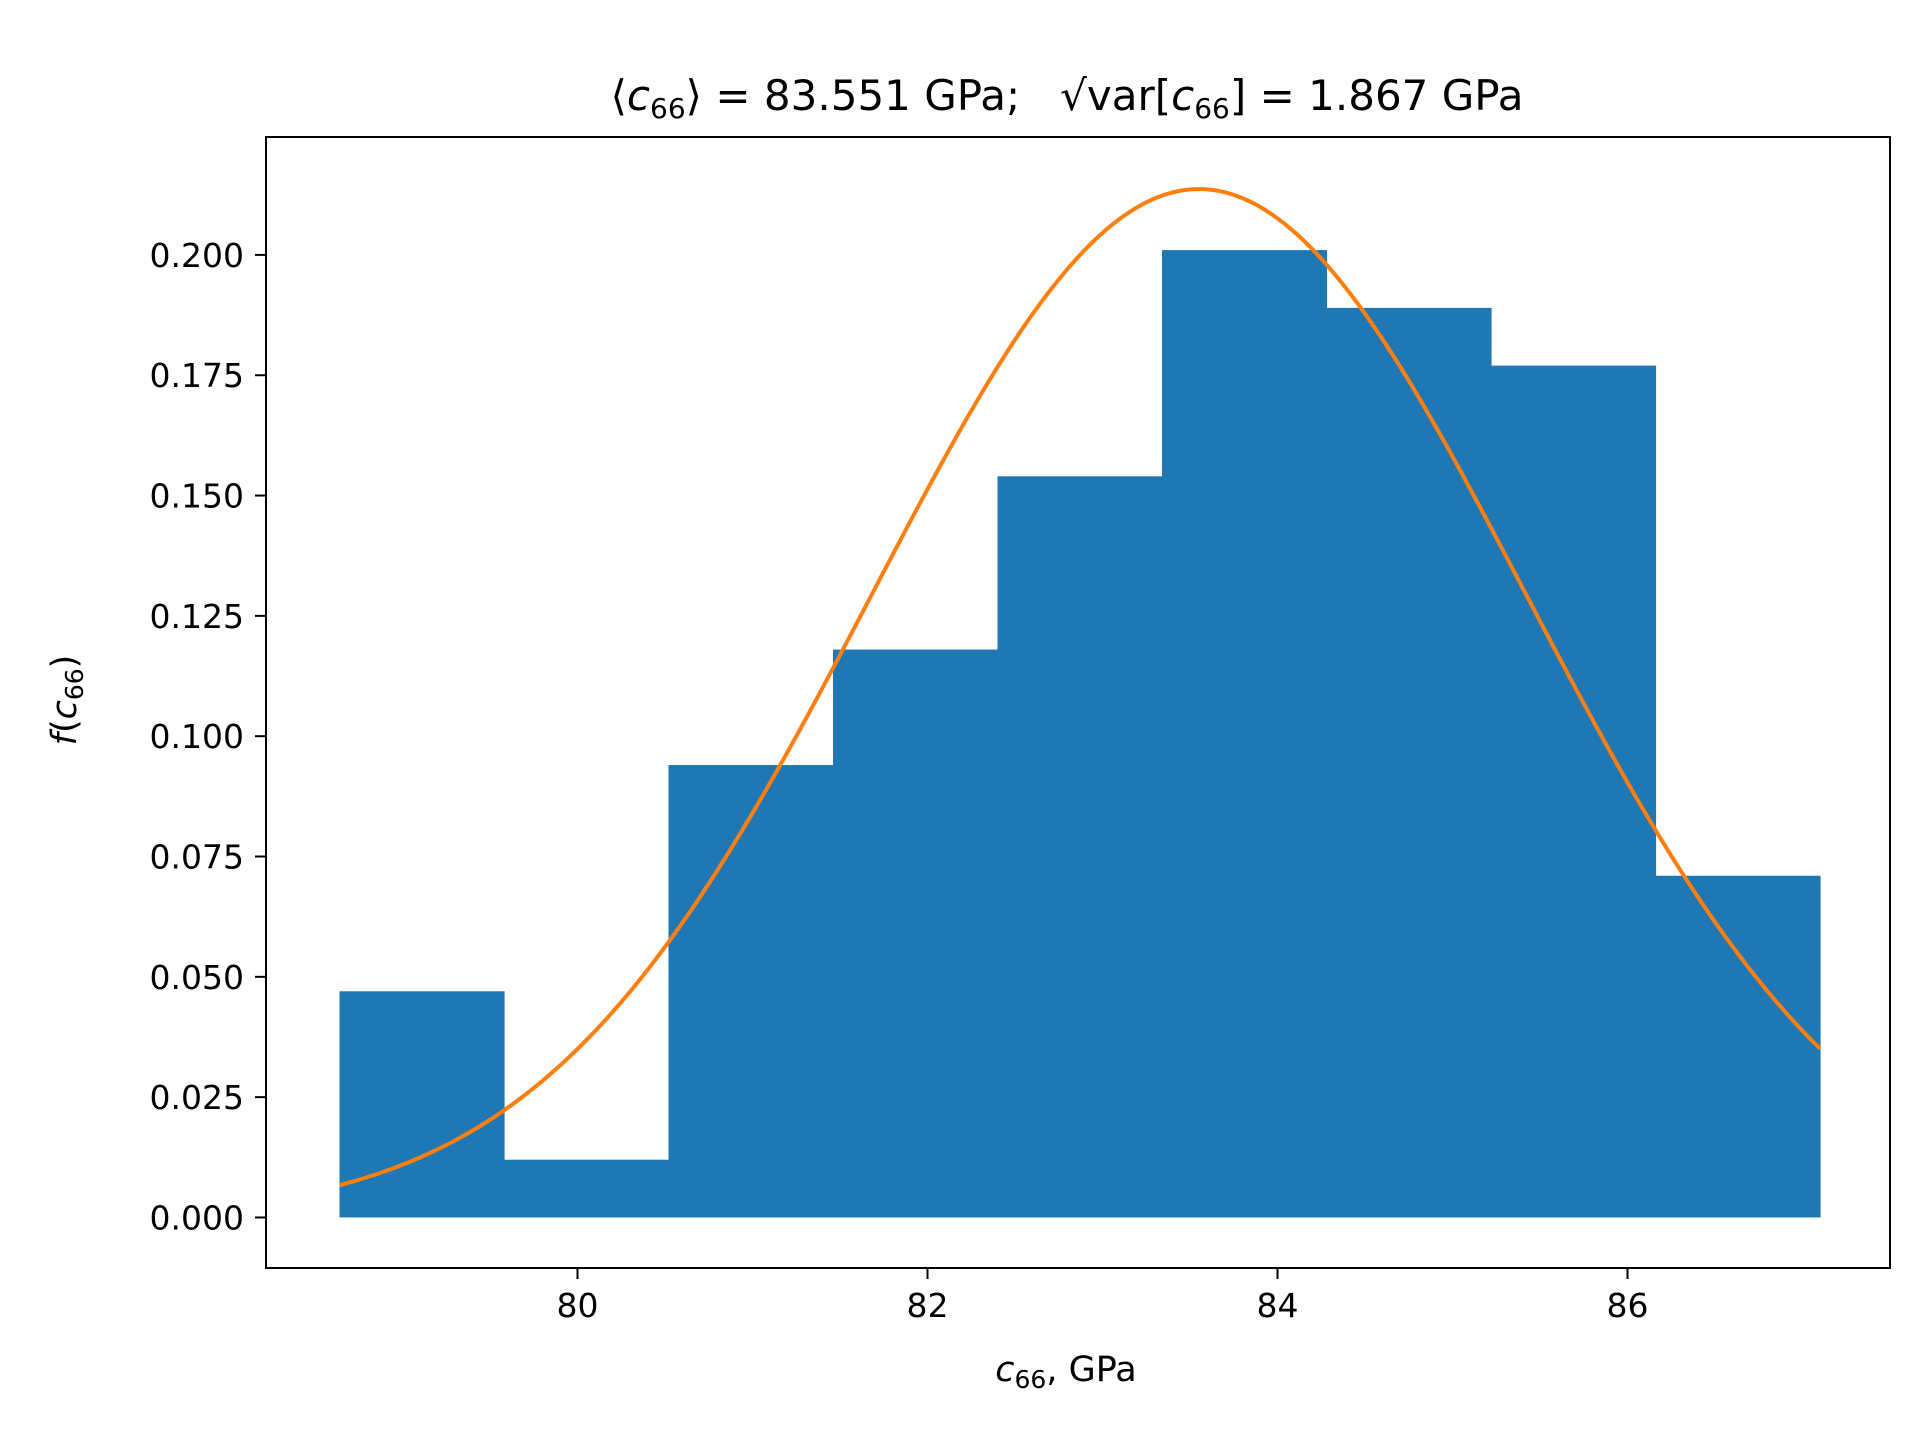 This screenshot has width=1920, height=1440. Describe the element at coordinates (578, 1305) in the screenshot. I see `x-tick-label: 80` at that location.